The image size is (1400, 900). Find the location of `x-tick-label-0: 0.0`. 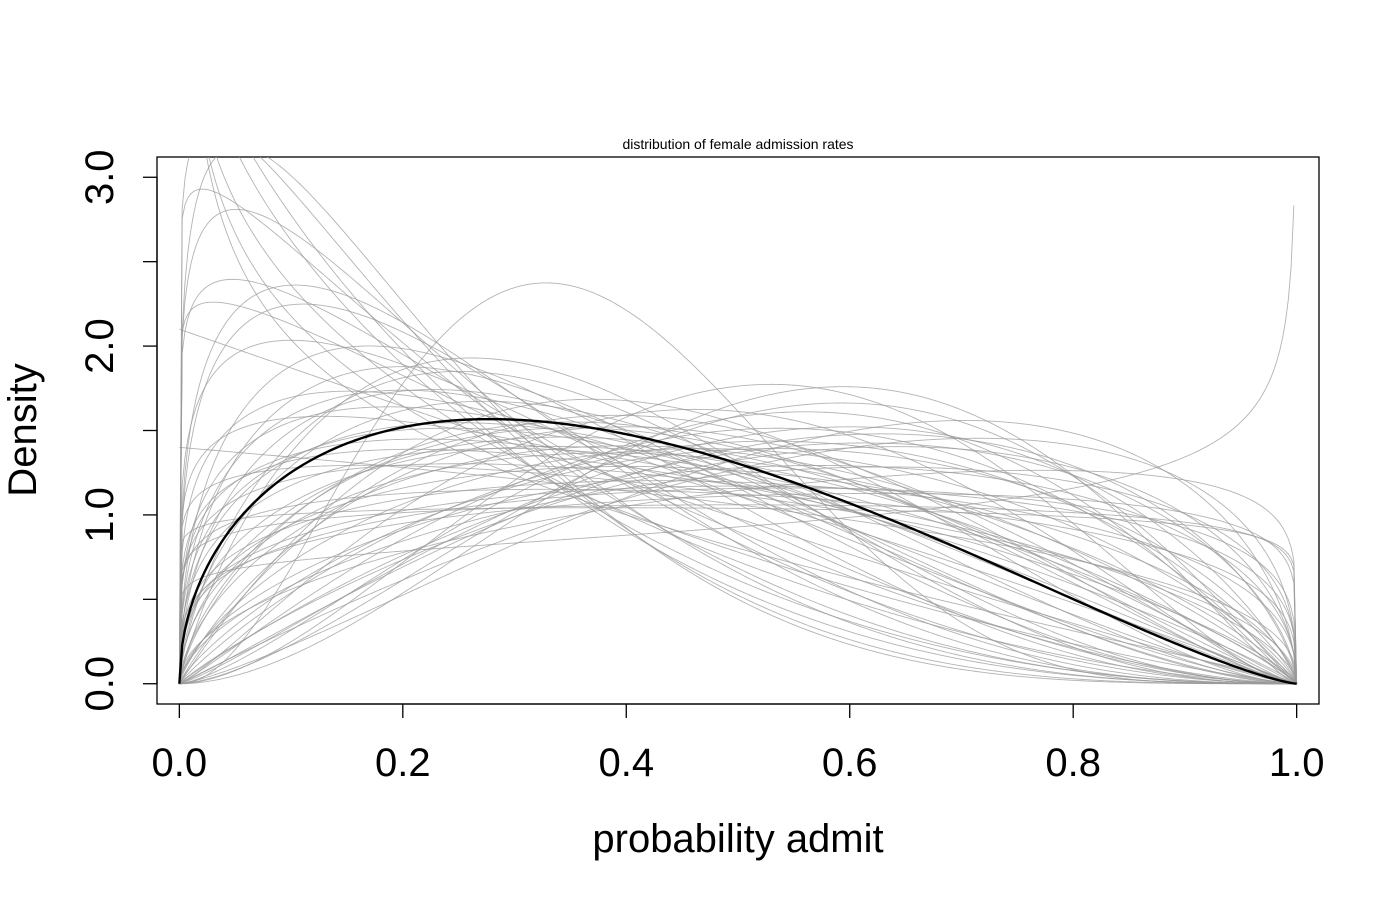

x-tick-label-0: 0.0 is located at coordinates (180, 763).